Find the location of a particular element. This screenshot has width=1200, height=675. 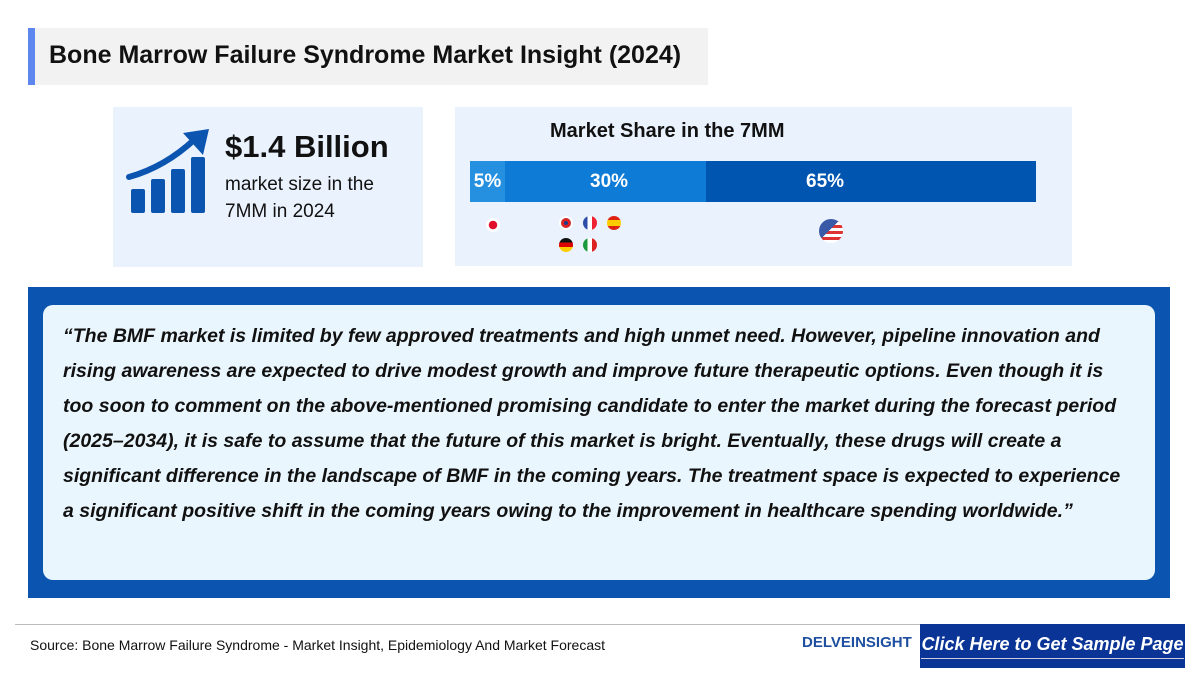

uk-flag-icon is located at coordinates (566, 223).